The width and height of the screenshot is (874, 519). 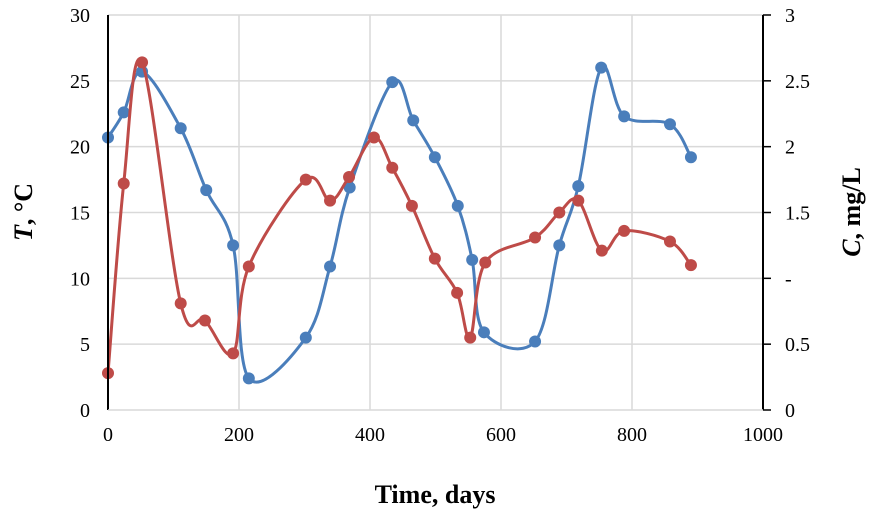 I want to click on y-left-tick-label: 5, so click(x=85, y=345).